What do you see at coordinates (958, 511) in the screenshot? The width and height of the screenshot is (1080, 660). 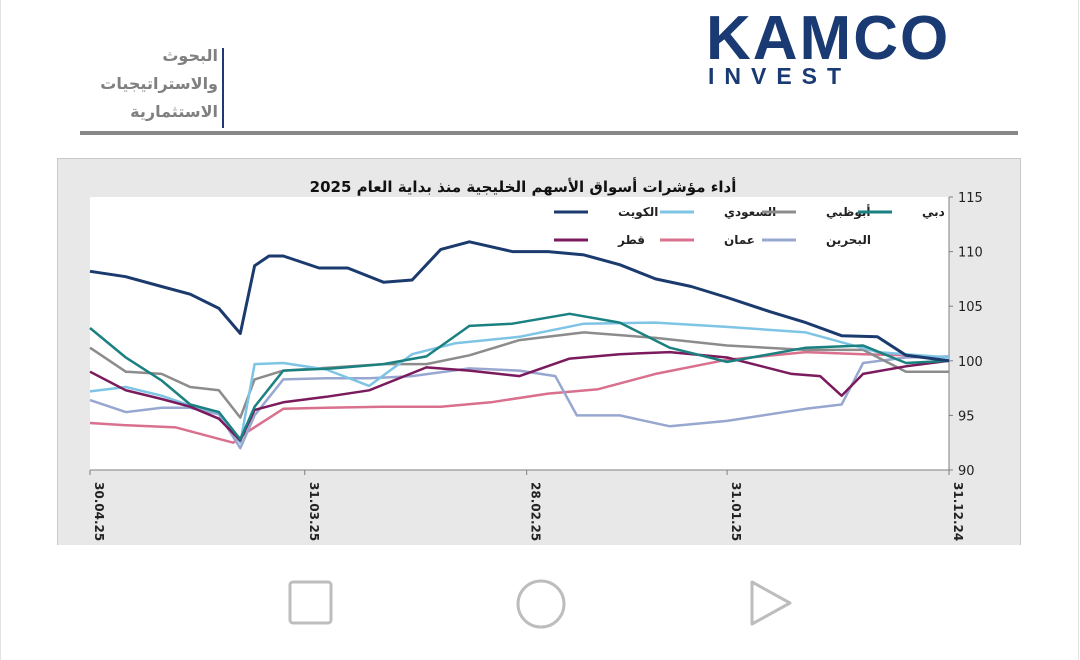 I see `x-tick-label: 31.12.24` at bounding box center [958, 511].